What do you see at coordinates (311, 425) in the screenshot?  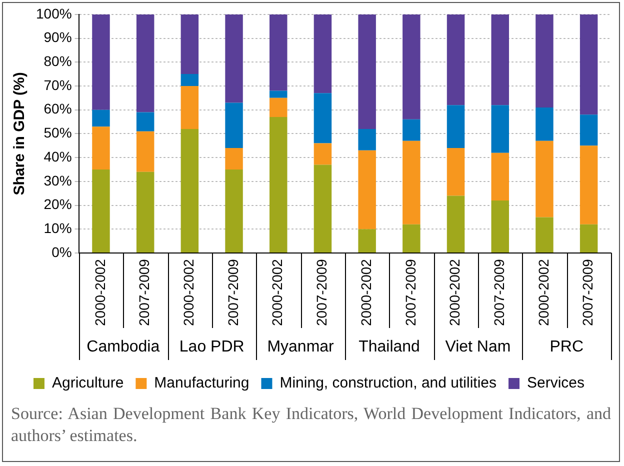 I see `source-note: Source: Asian Development Bank Key Indicators, World Development Indicators, and authors’ estimates.` at bounding box center [311, 425].